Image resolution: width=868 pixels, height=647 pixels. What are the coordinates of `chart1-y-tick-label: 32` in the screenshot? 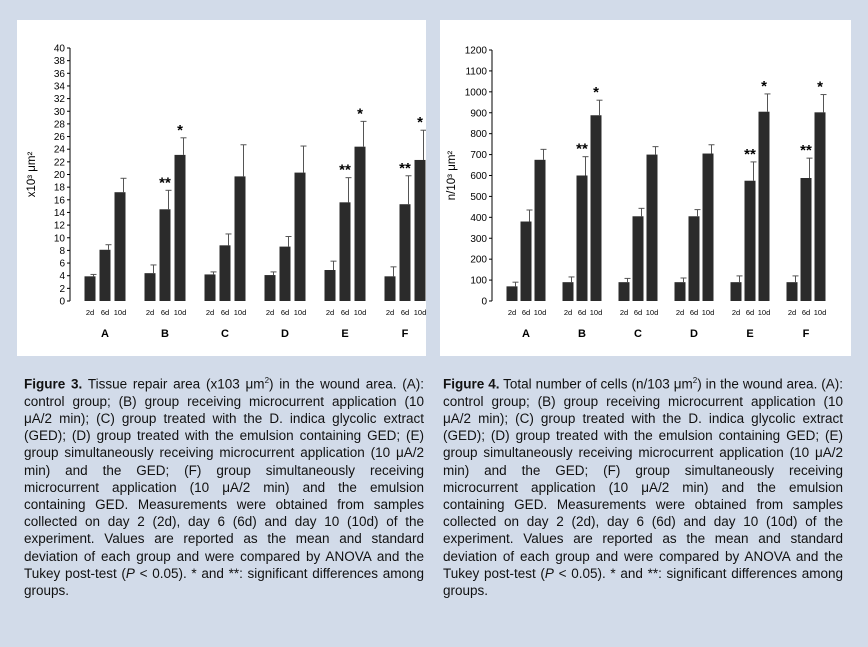 It's located at (60, 99).